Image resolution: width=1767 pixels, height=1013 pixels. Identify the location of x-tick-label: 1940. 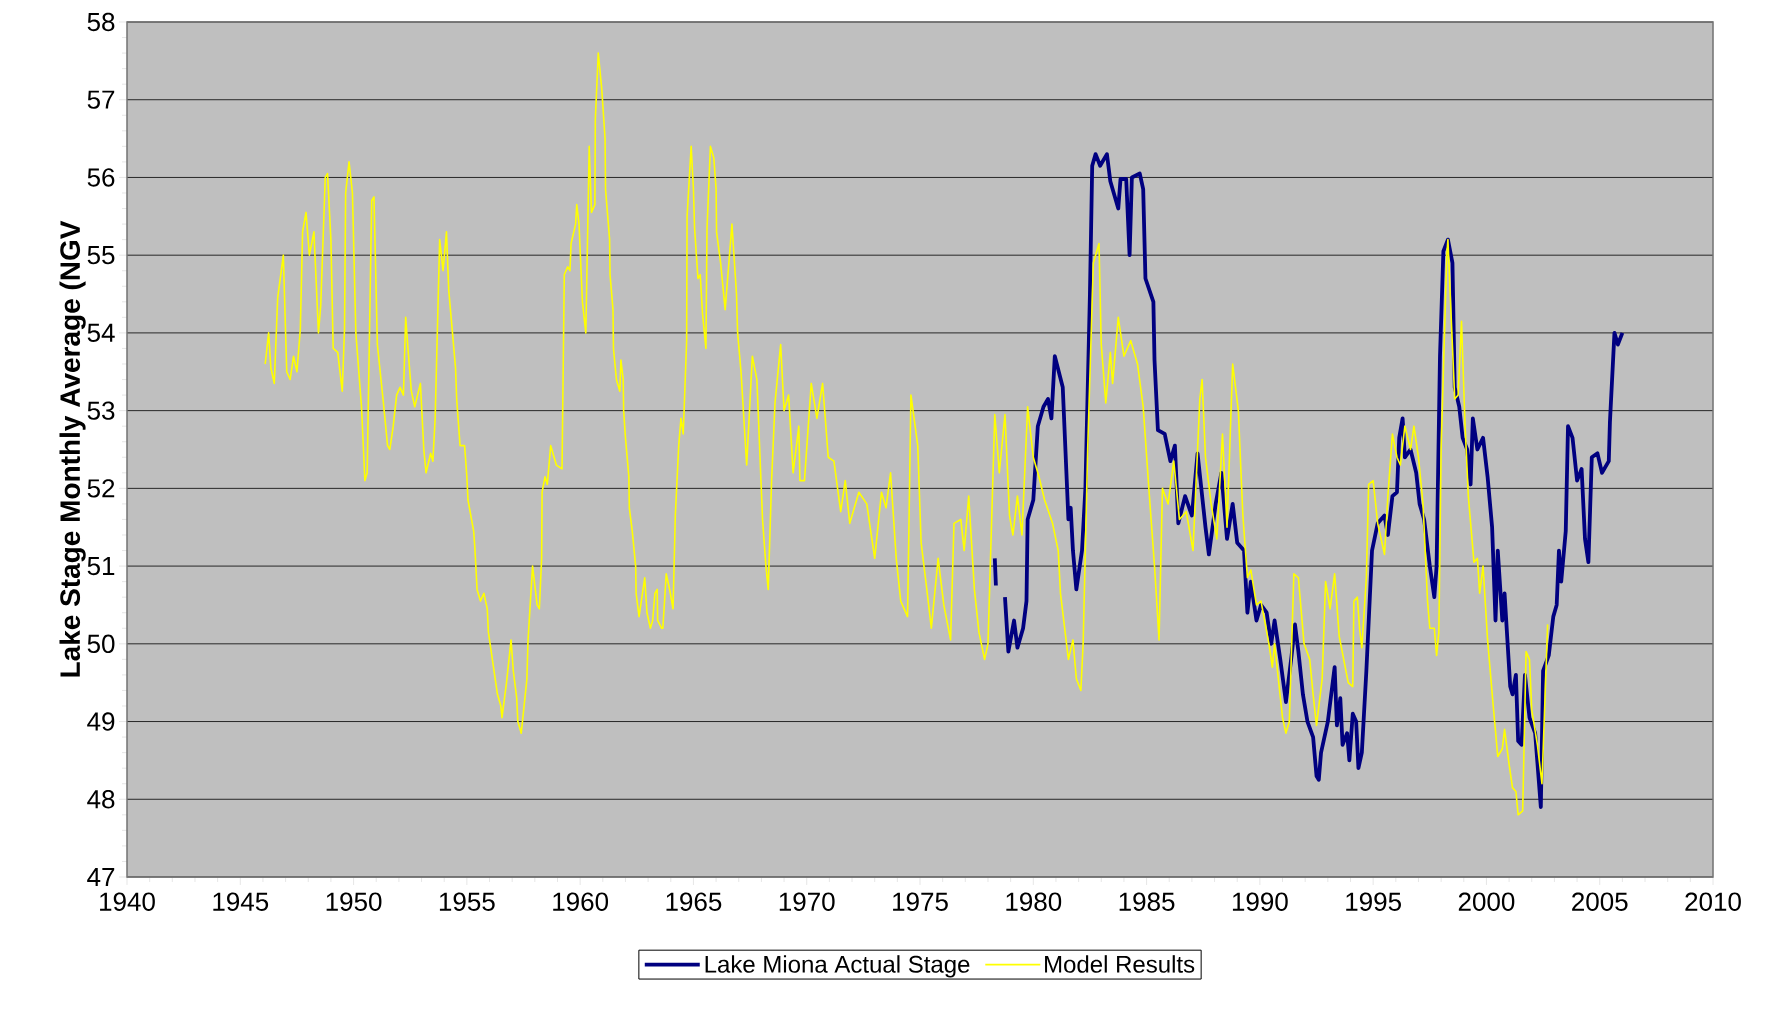
(127, 901).